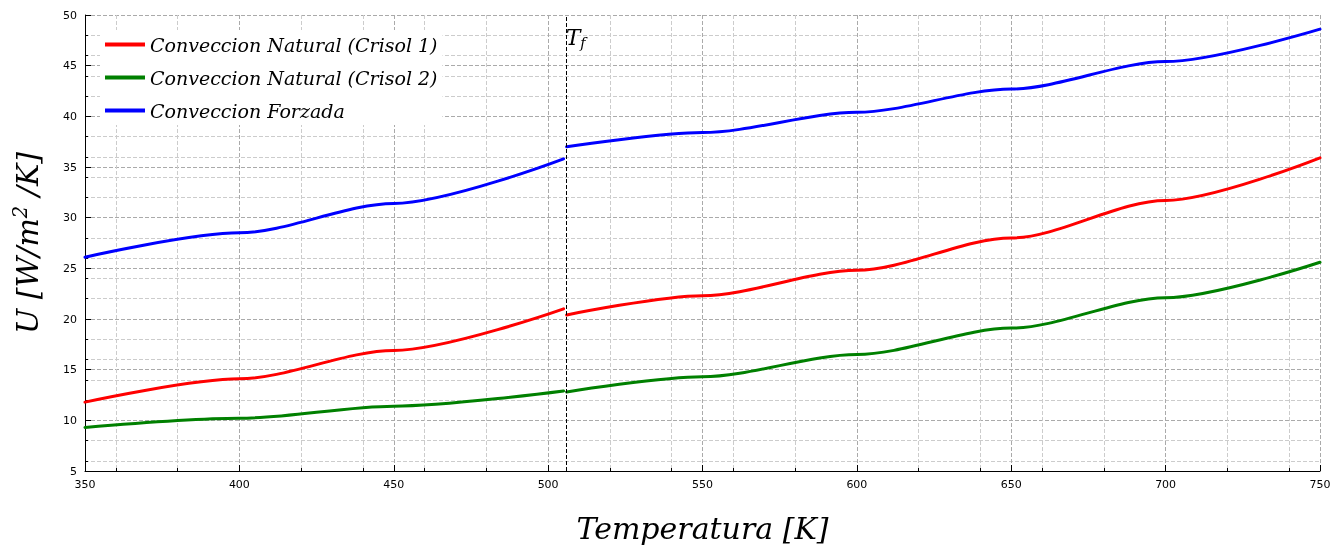  Describe the element at coordinates (394, 484) in the screenshot. I see `x-tick-label: 450` at that location.